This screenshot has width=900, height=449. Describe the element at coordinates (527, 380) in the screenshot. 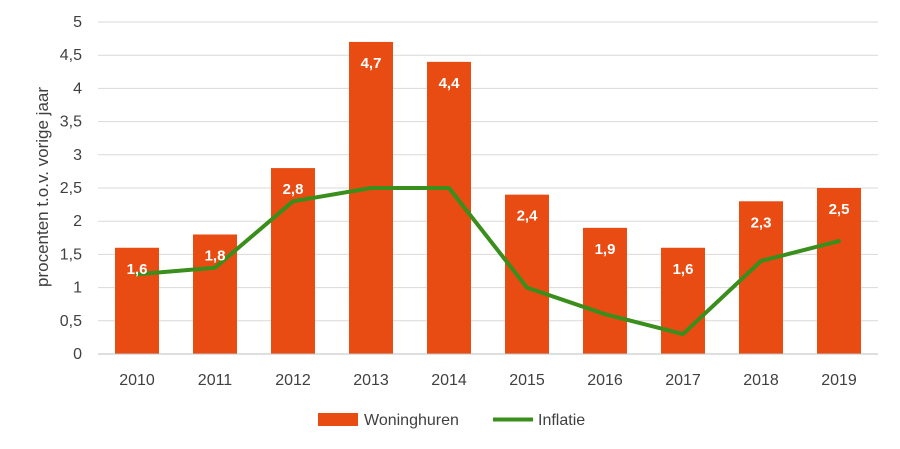

I see `x-tick-label: 2015` at that location.